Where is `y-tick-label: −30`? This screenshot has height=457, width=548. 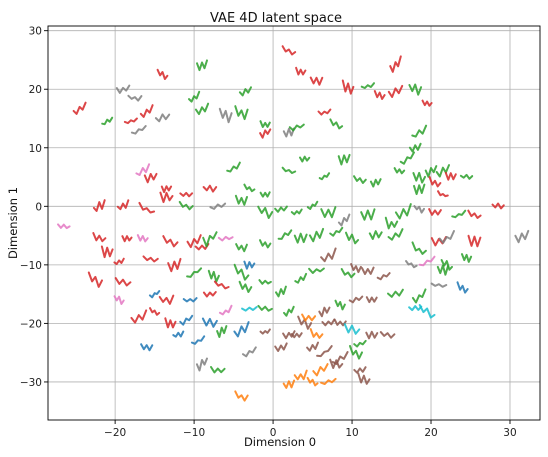
y-tick-label: −30 is located at coordinates (31, 383).